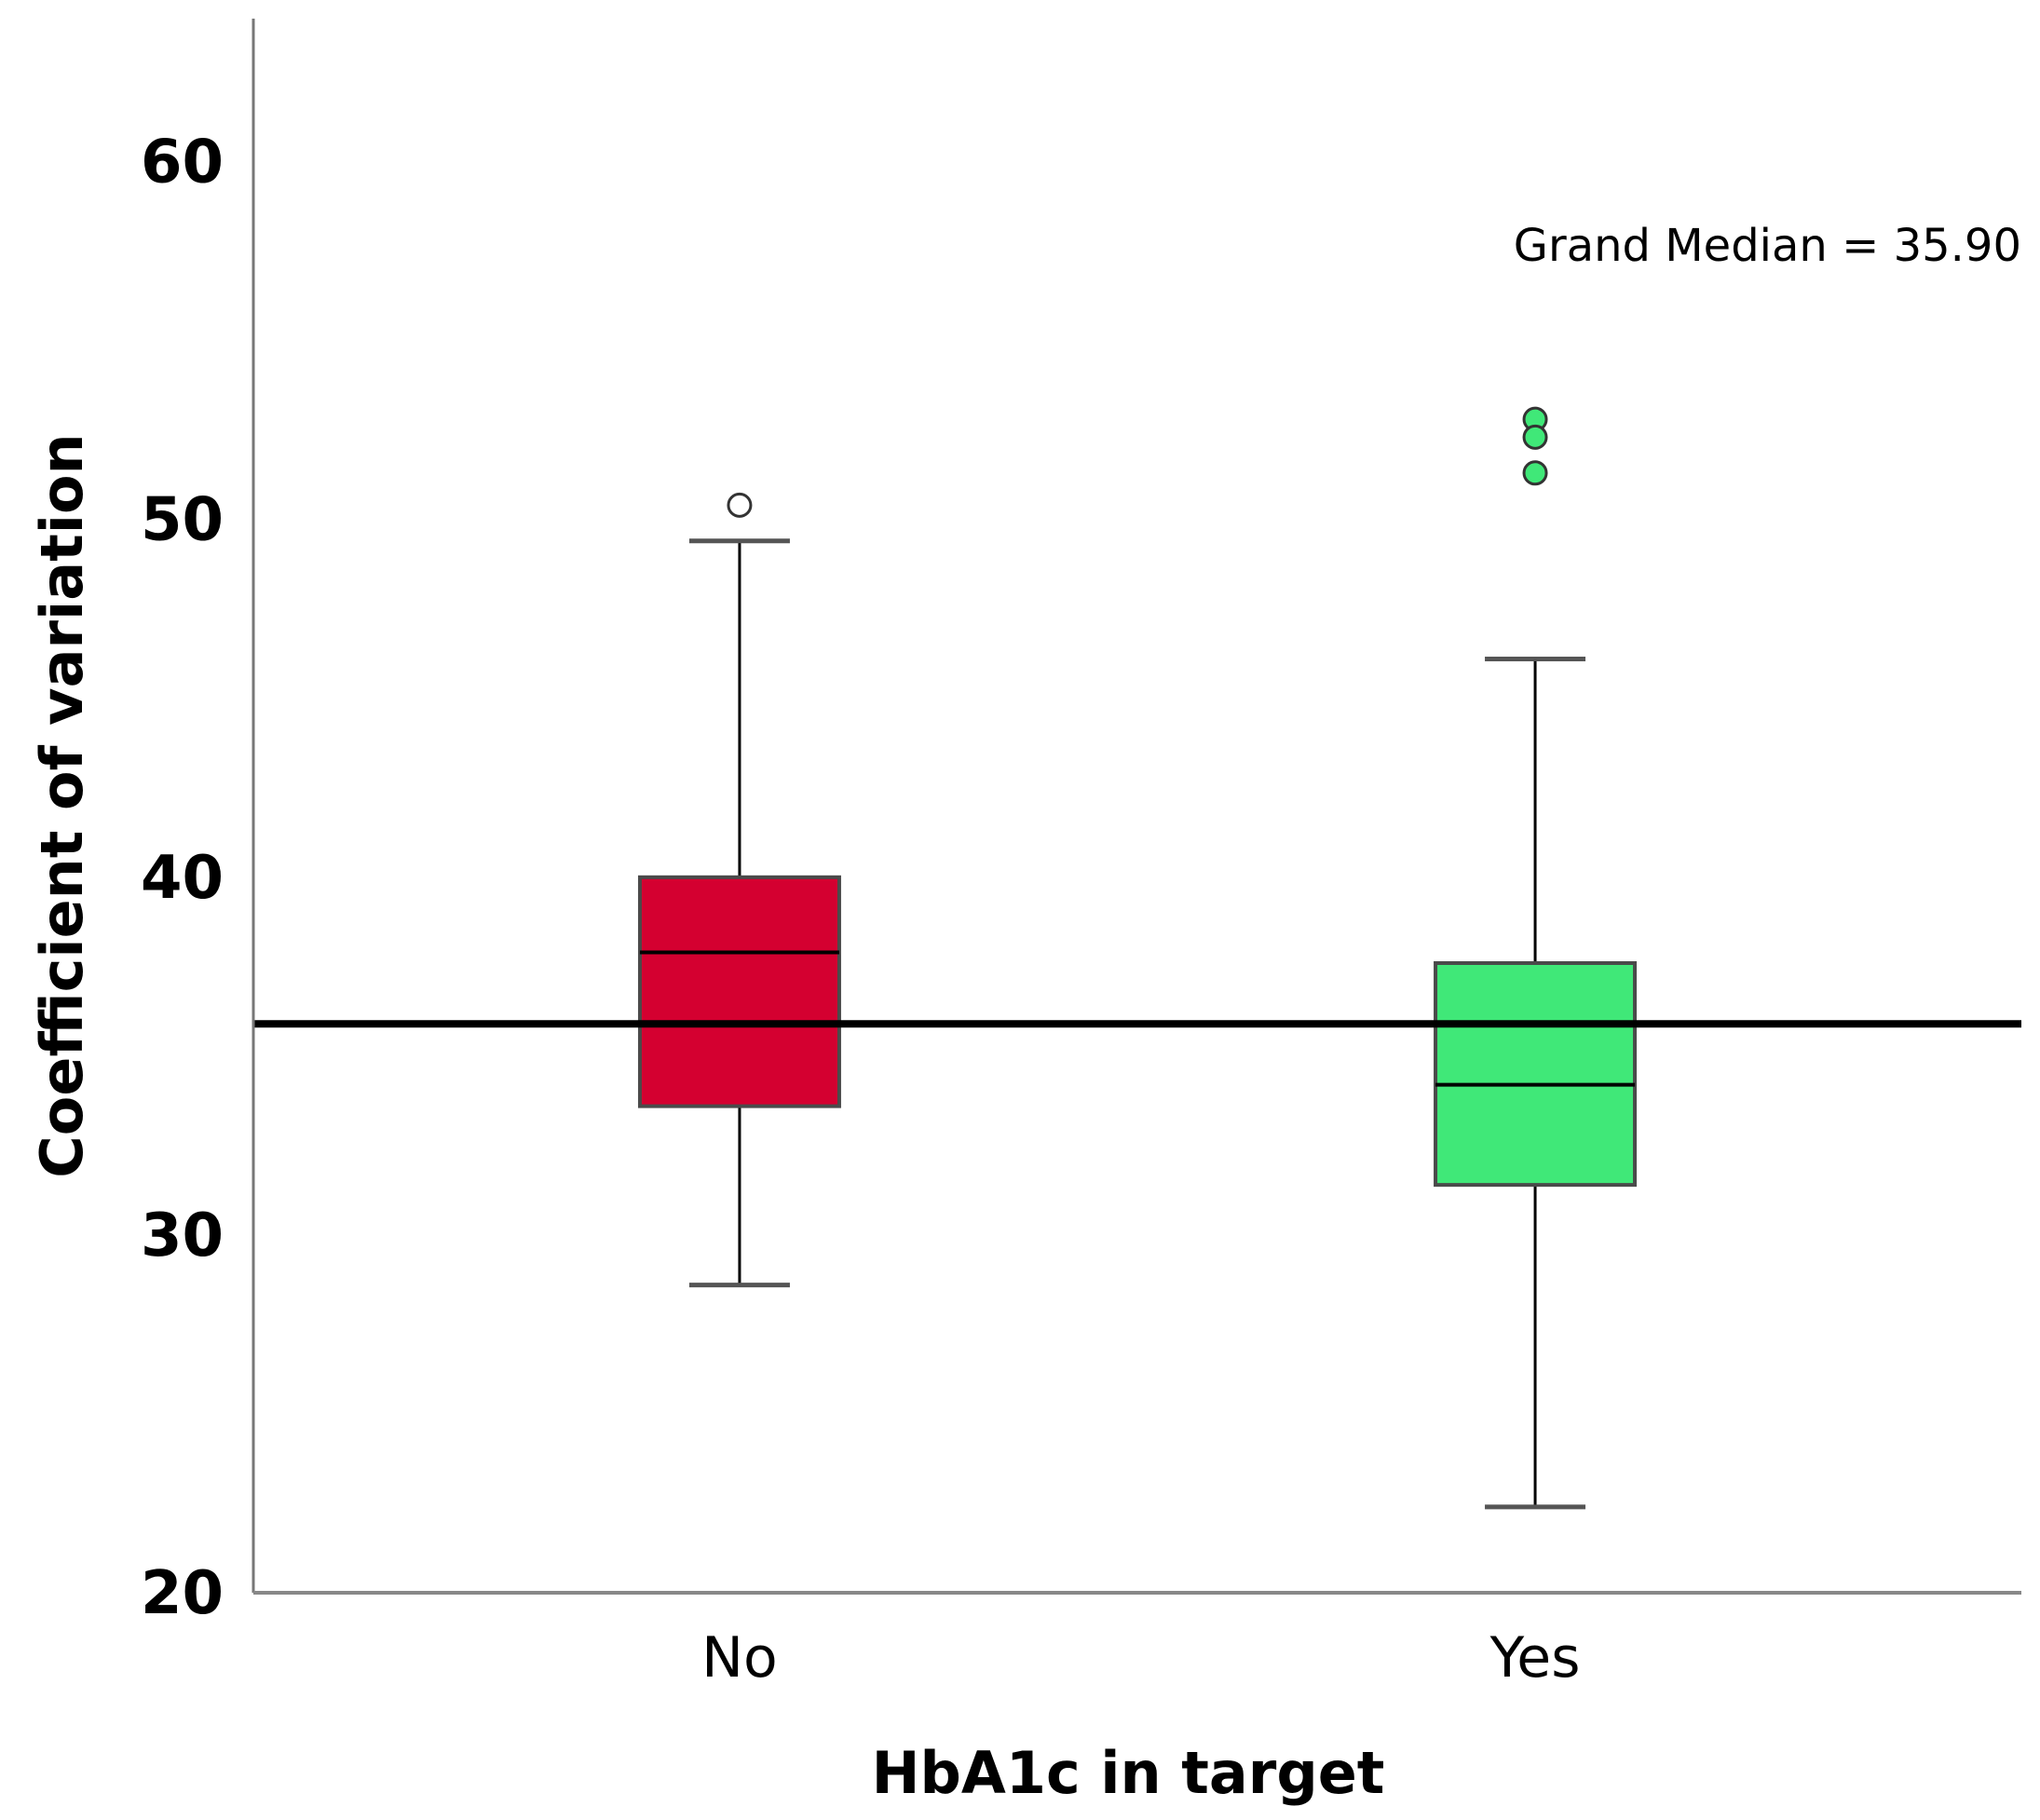  I want to click on grand-median-label: Grand Median = 35.90, so click(1767, 246).